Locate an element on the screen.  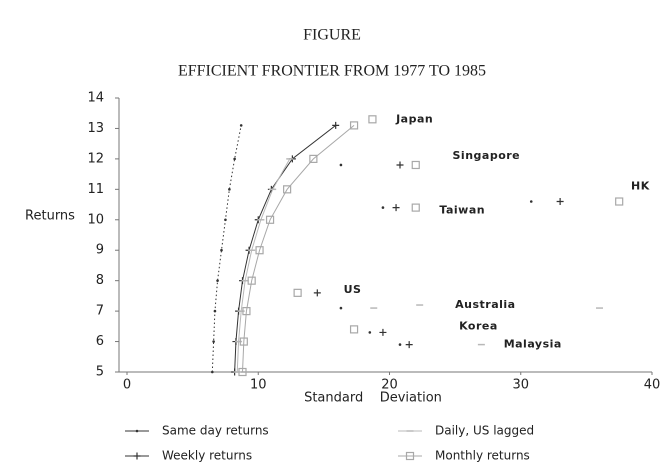
y-axis-label: Returns is located at coordinates (50, 216).